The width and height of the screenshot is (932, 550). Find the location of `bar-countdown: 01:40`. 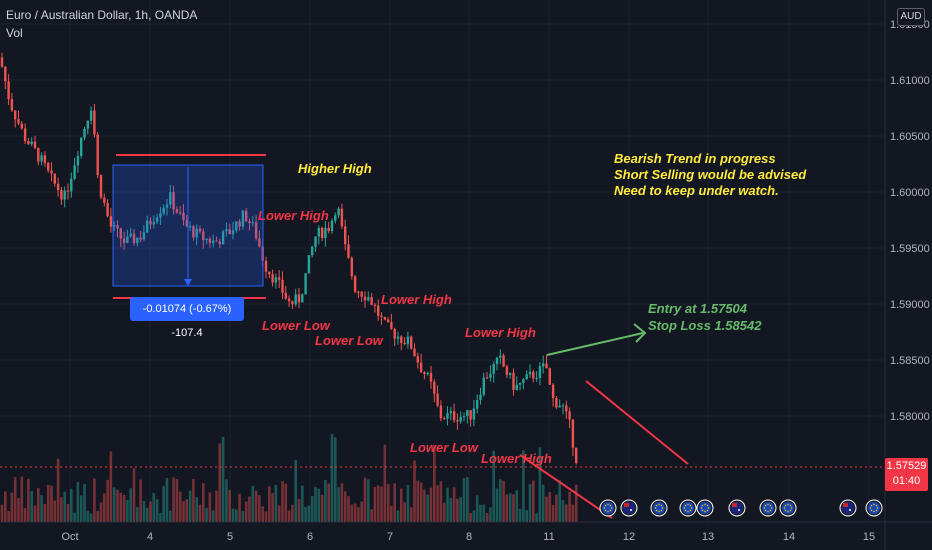

bar-countdown: 01:40 is located at coordinates (906, 481).